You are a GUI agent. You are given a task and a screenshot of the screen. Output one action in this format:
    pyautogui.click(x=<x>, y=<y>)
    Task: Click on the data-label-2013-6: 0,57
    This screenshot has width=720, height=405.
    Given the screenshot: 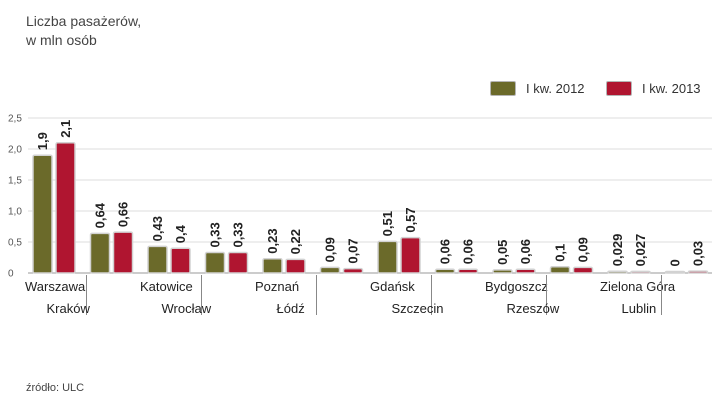 What is the action you would take?
    pyautogui.click(x=410, y=219)
    